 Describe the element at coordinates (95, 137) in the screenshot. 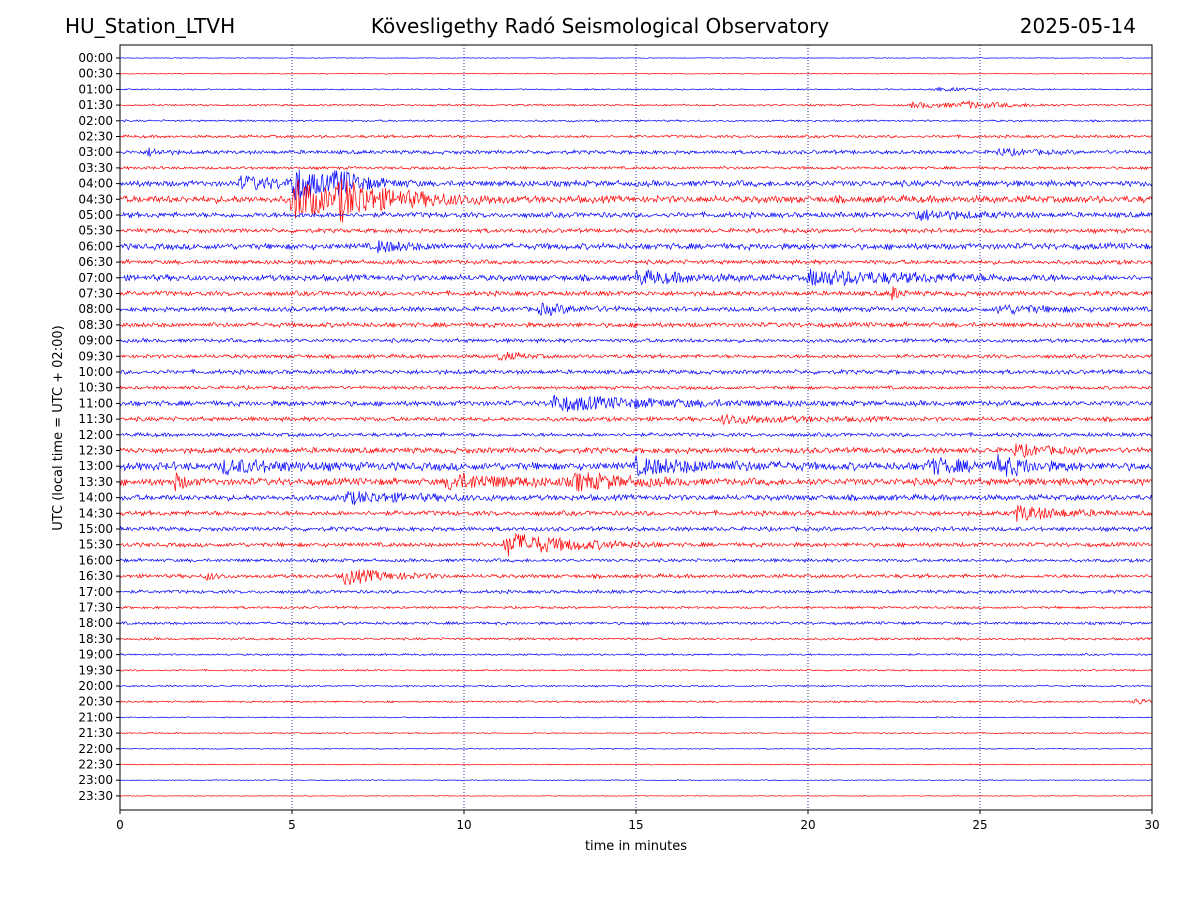

I see `y-tick-label-02:30: 02:30` at that location.